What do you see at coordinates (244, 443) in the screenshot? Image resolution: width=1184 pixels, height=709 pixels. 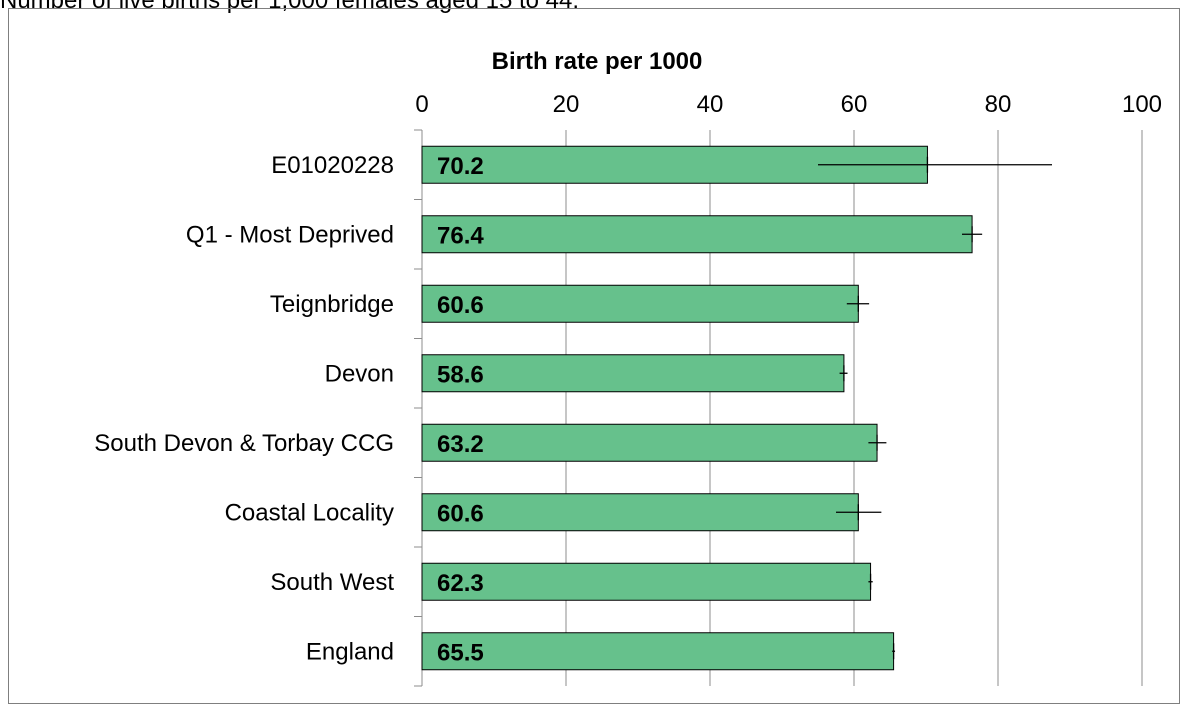 I see `category-label: South Devon & Torbay CCG` at bounding box center [244, 443].